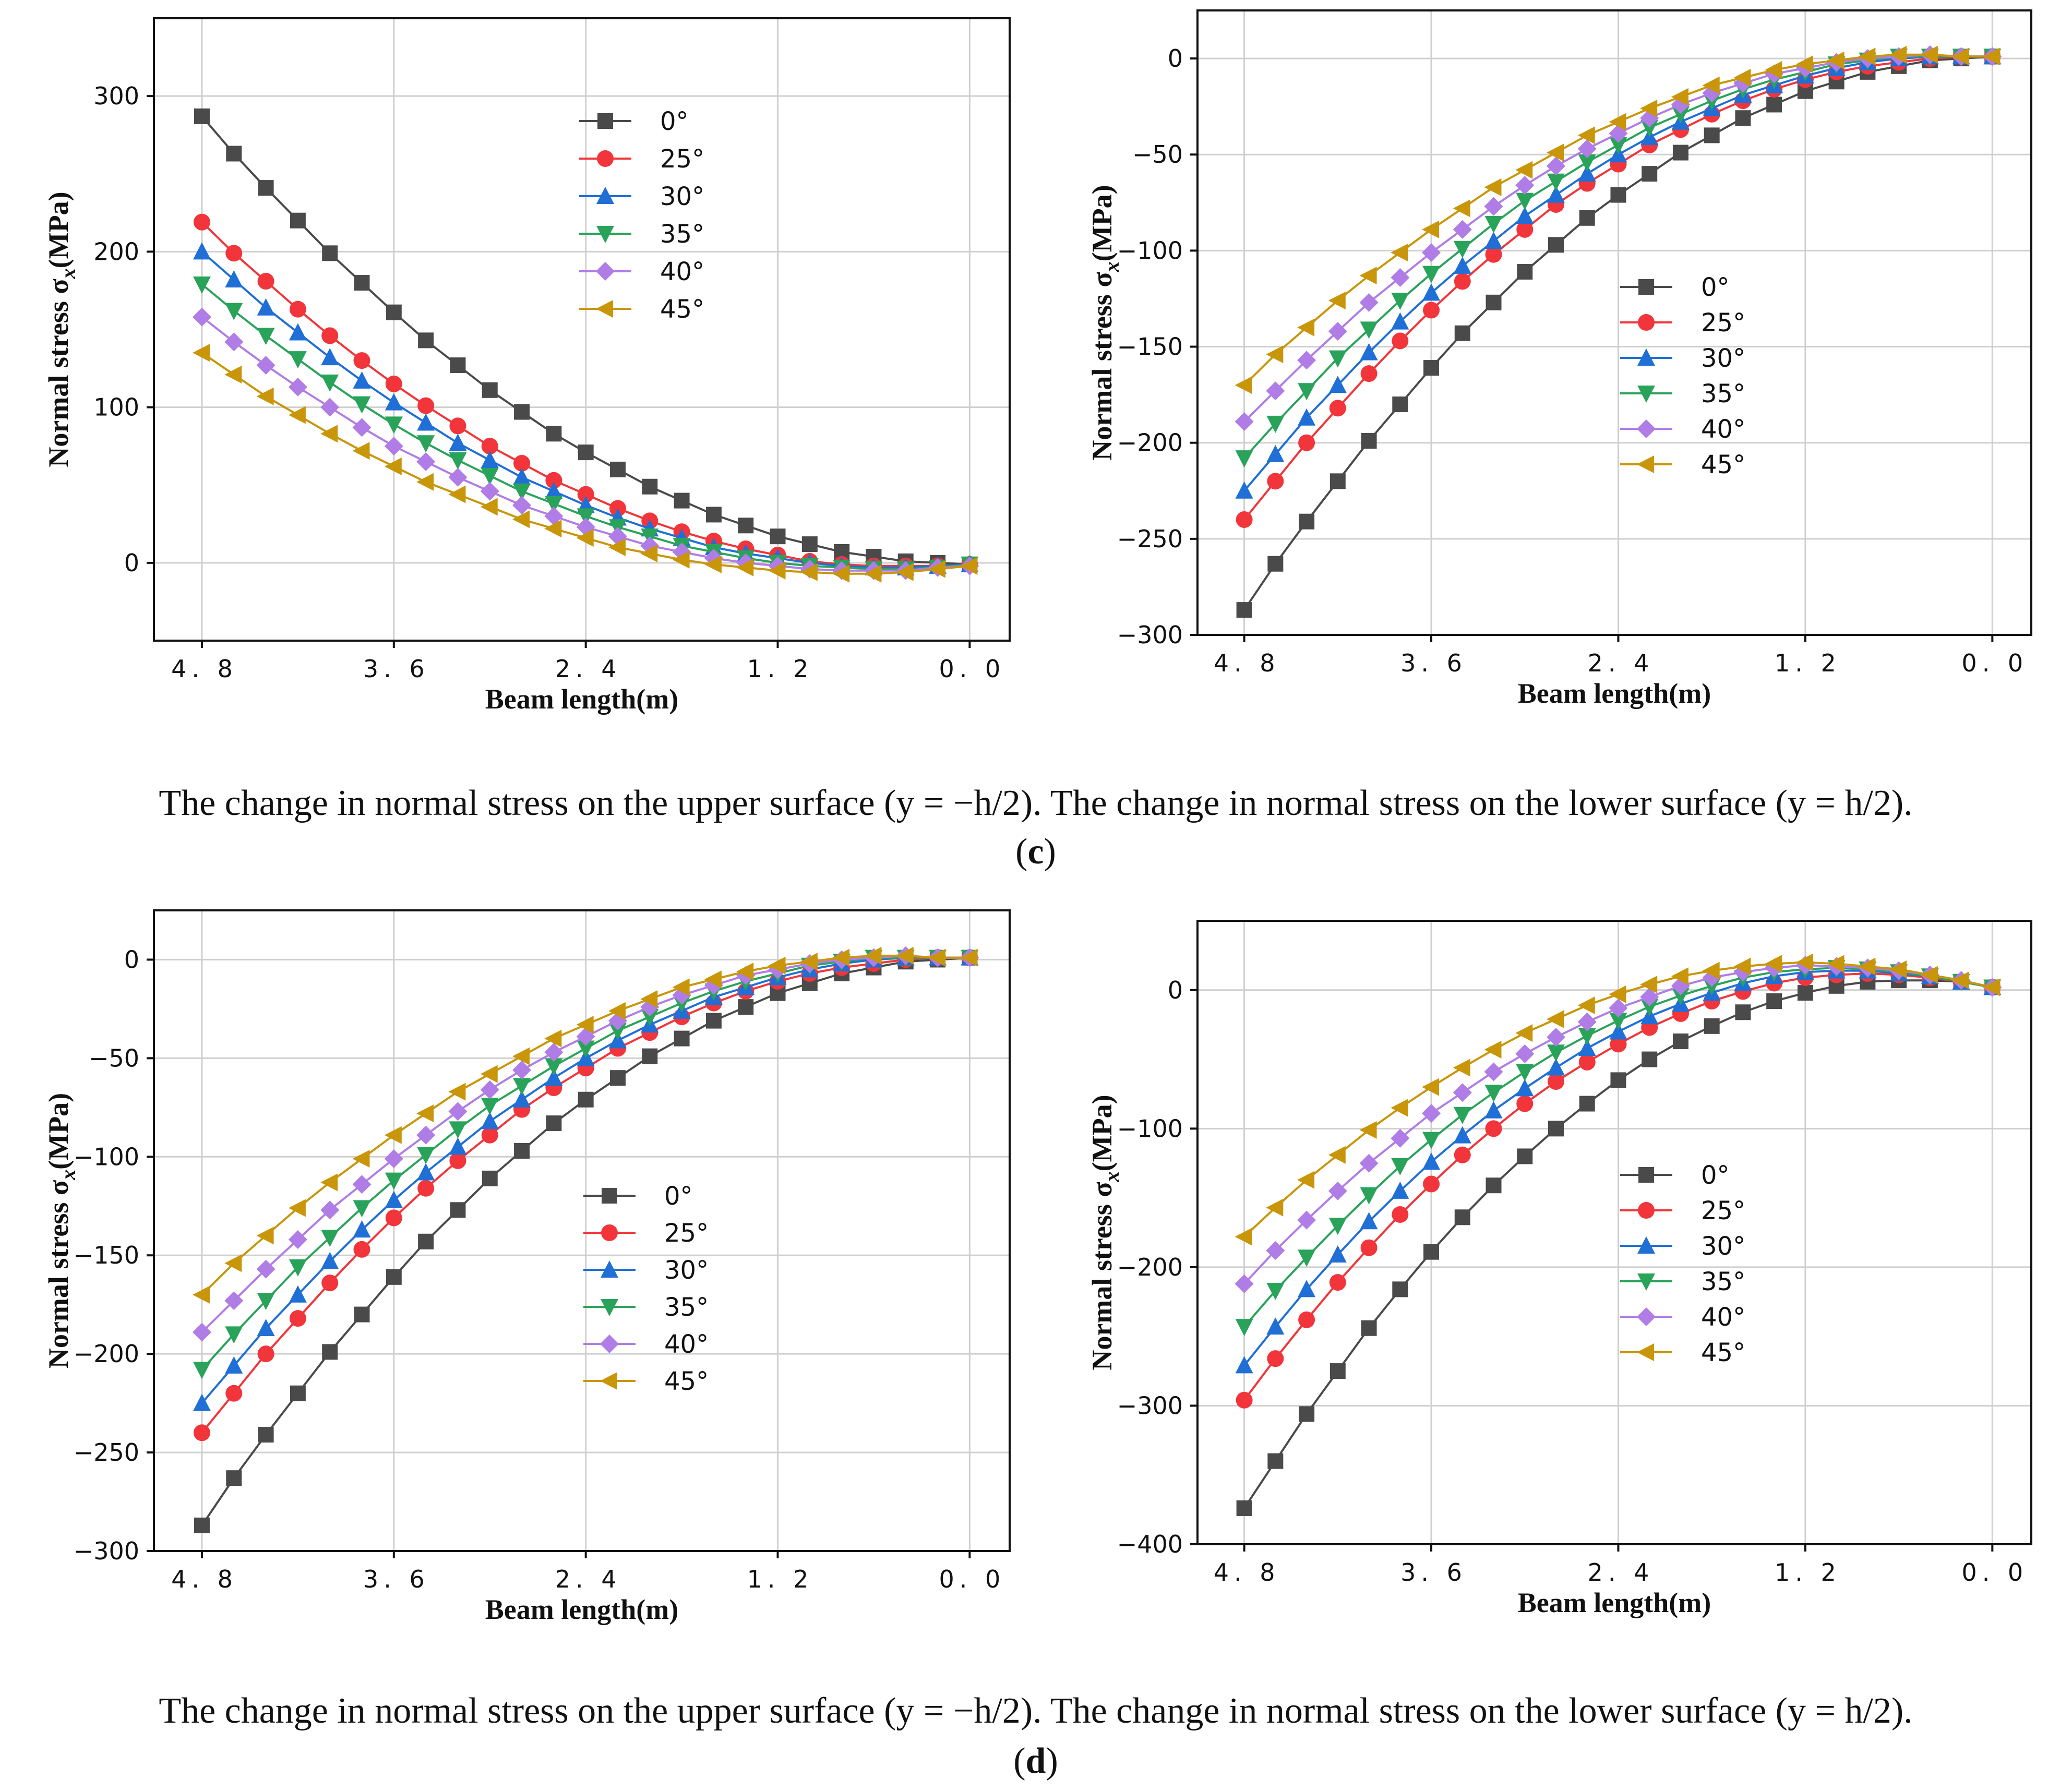  I want to click on legend-entry: 25°, so click(646, 1233).